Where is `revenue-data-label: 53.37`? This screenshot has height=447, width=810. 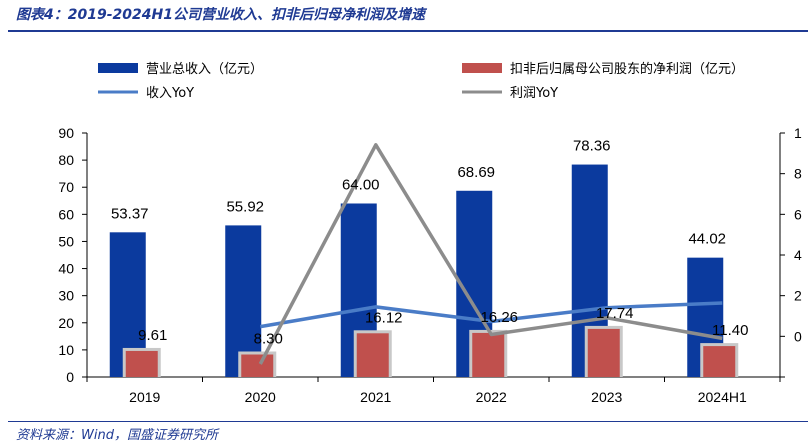
revenue-data-label: 53.37 is located at coordinates (130, 213).